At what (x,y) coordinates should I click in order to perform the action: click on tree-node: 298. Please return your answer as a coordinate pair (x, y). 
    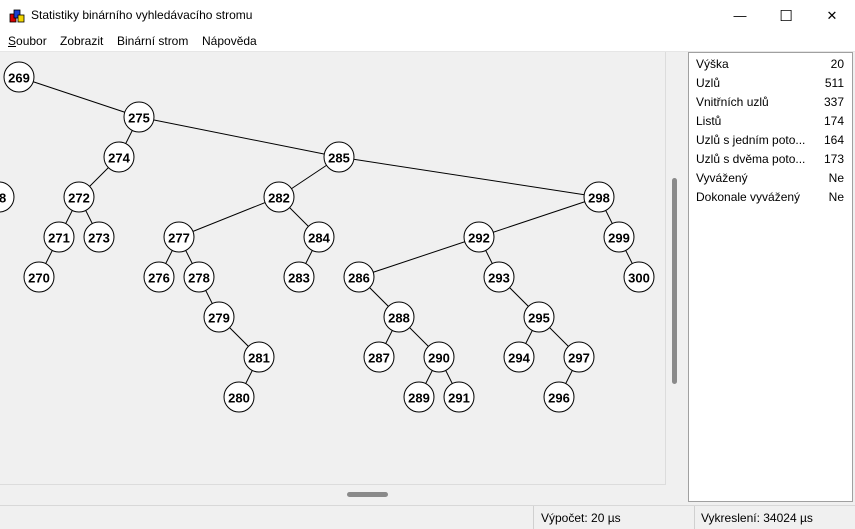
    Looking at the image, I should click on (599, 197).